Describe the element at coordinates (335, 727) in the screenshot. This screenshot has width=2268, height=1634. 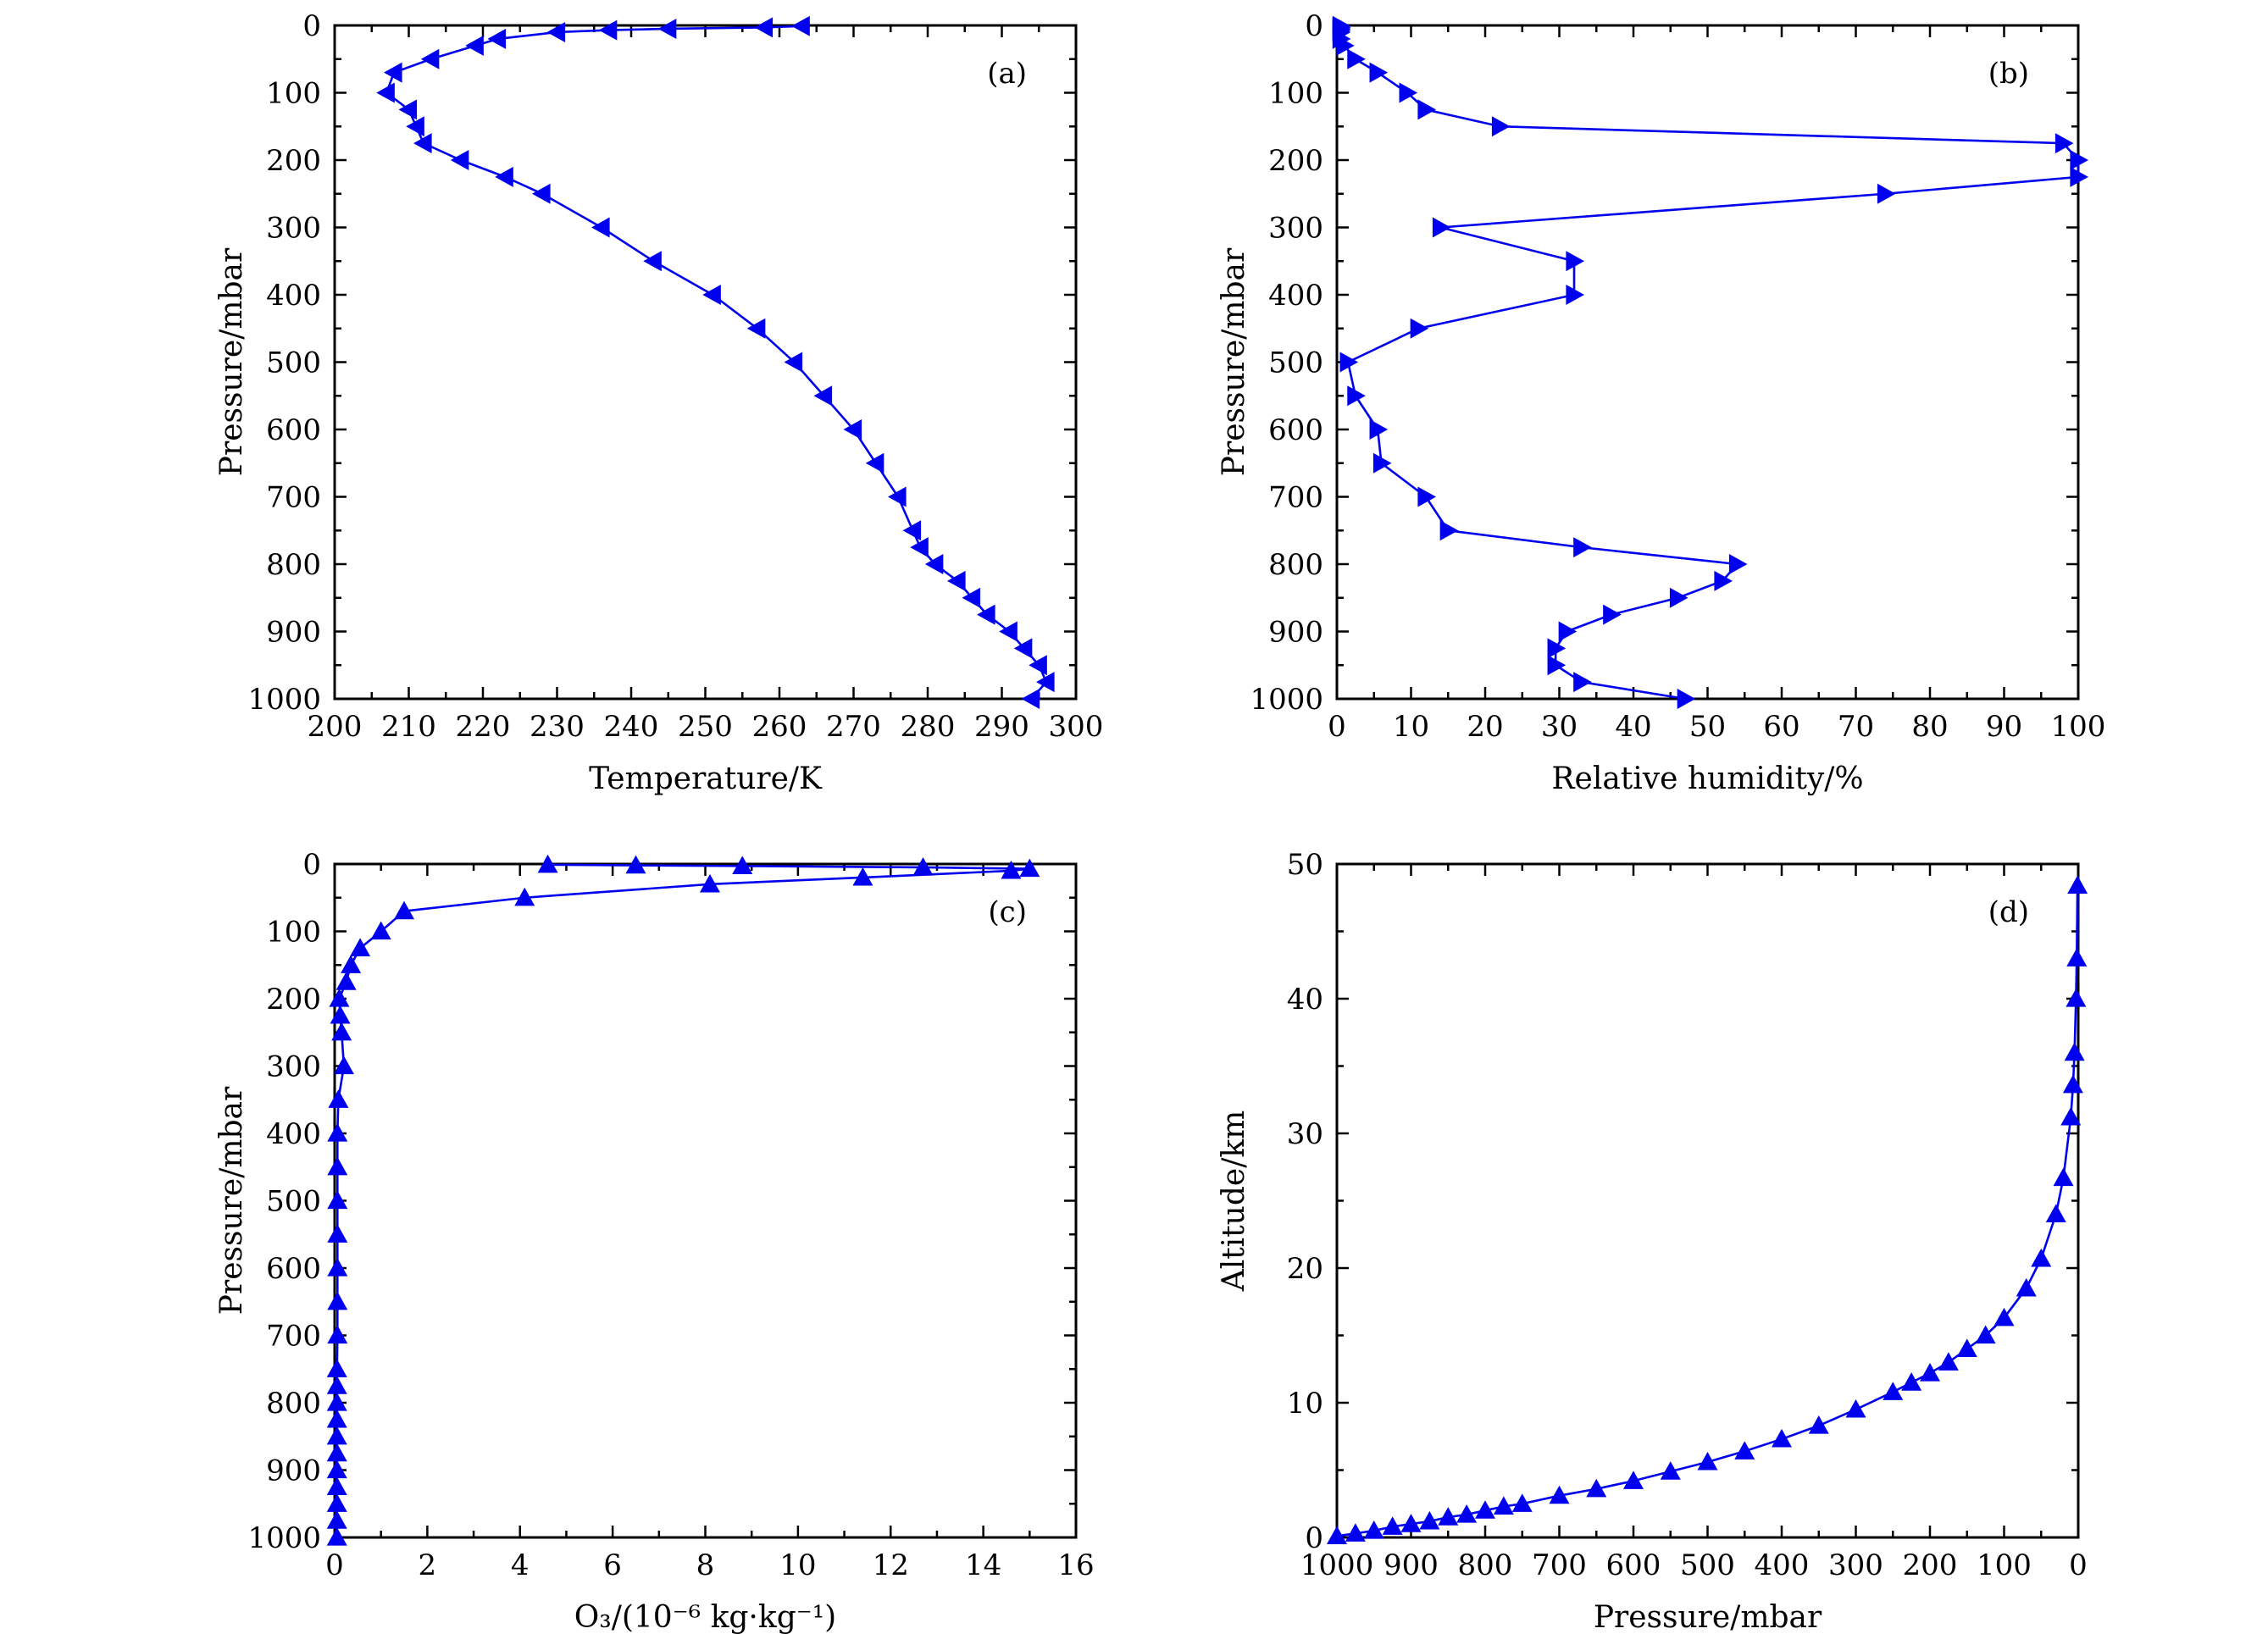
I see `x-tick-label: 200` at that location.